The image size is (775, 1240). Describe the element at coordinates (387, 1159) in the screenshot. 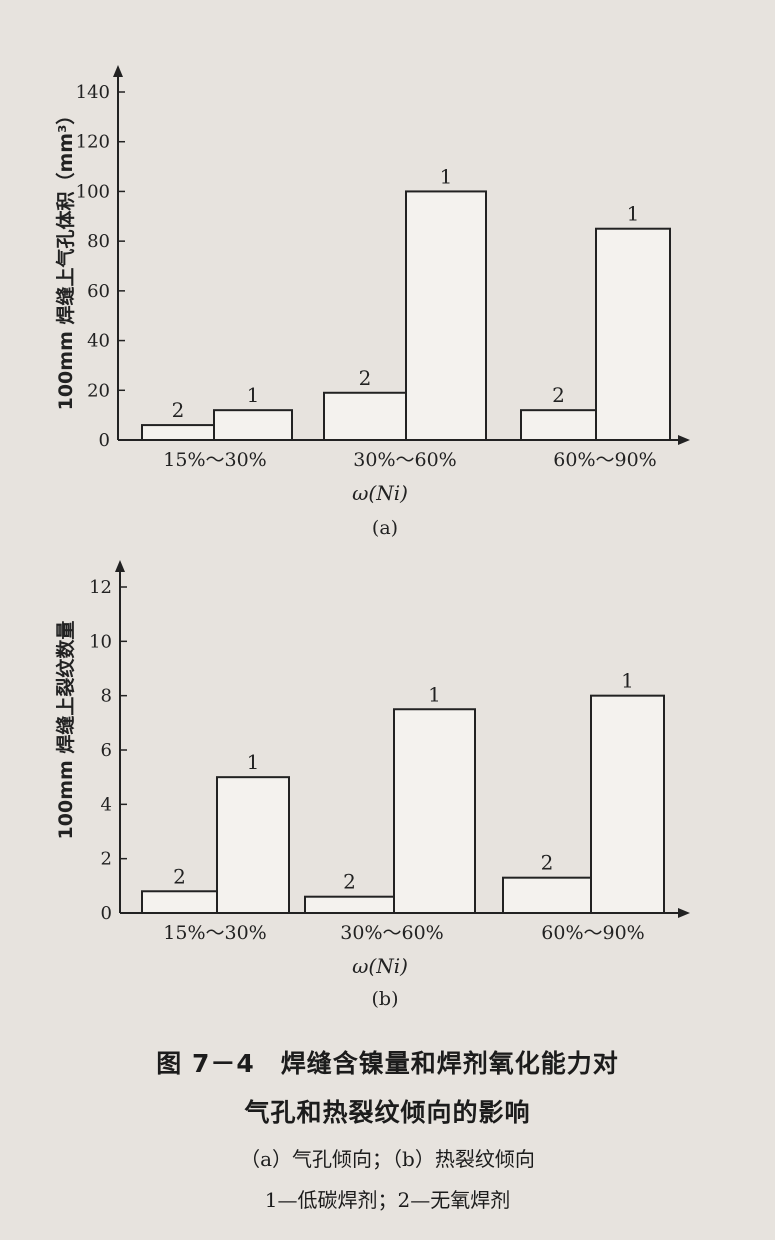

I see `figure-subcaption: （a）气孔倾向；（b）热裂纹倾向` at that location.